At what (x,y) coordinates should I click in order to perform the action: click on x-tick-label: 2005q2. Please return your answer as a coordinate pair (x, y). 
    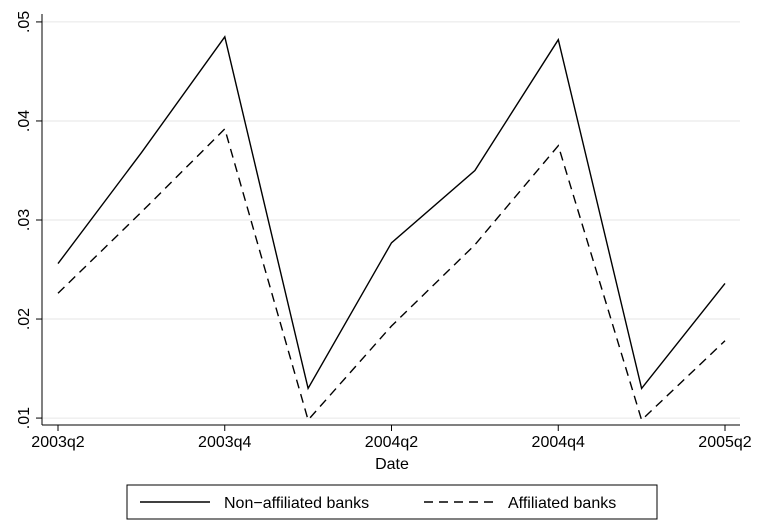
    Looking at the image, I should click on (724, 442).